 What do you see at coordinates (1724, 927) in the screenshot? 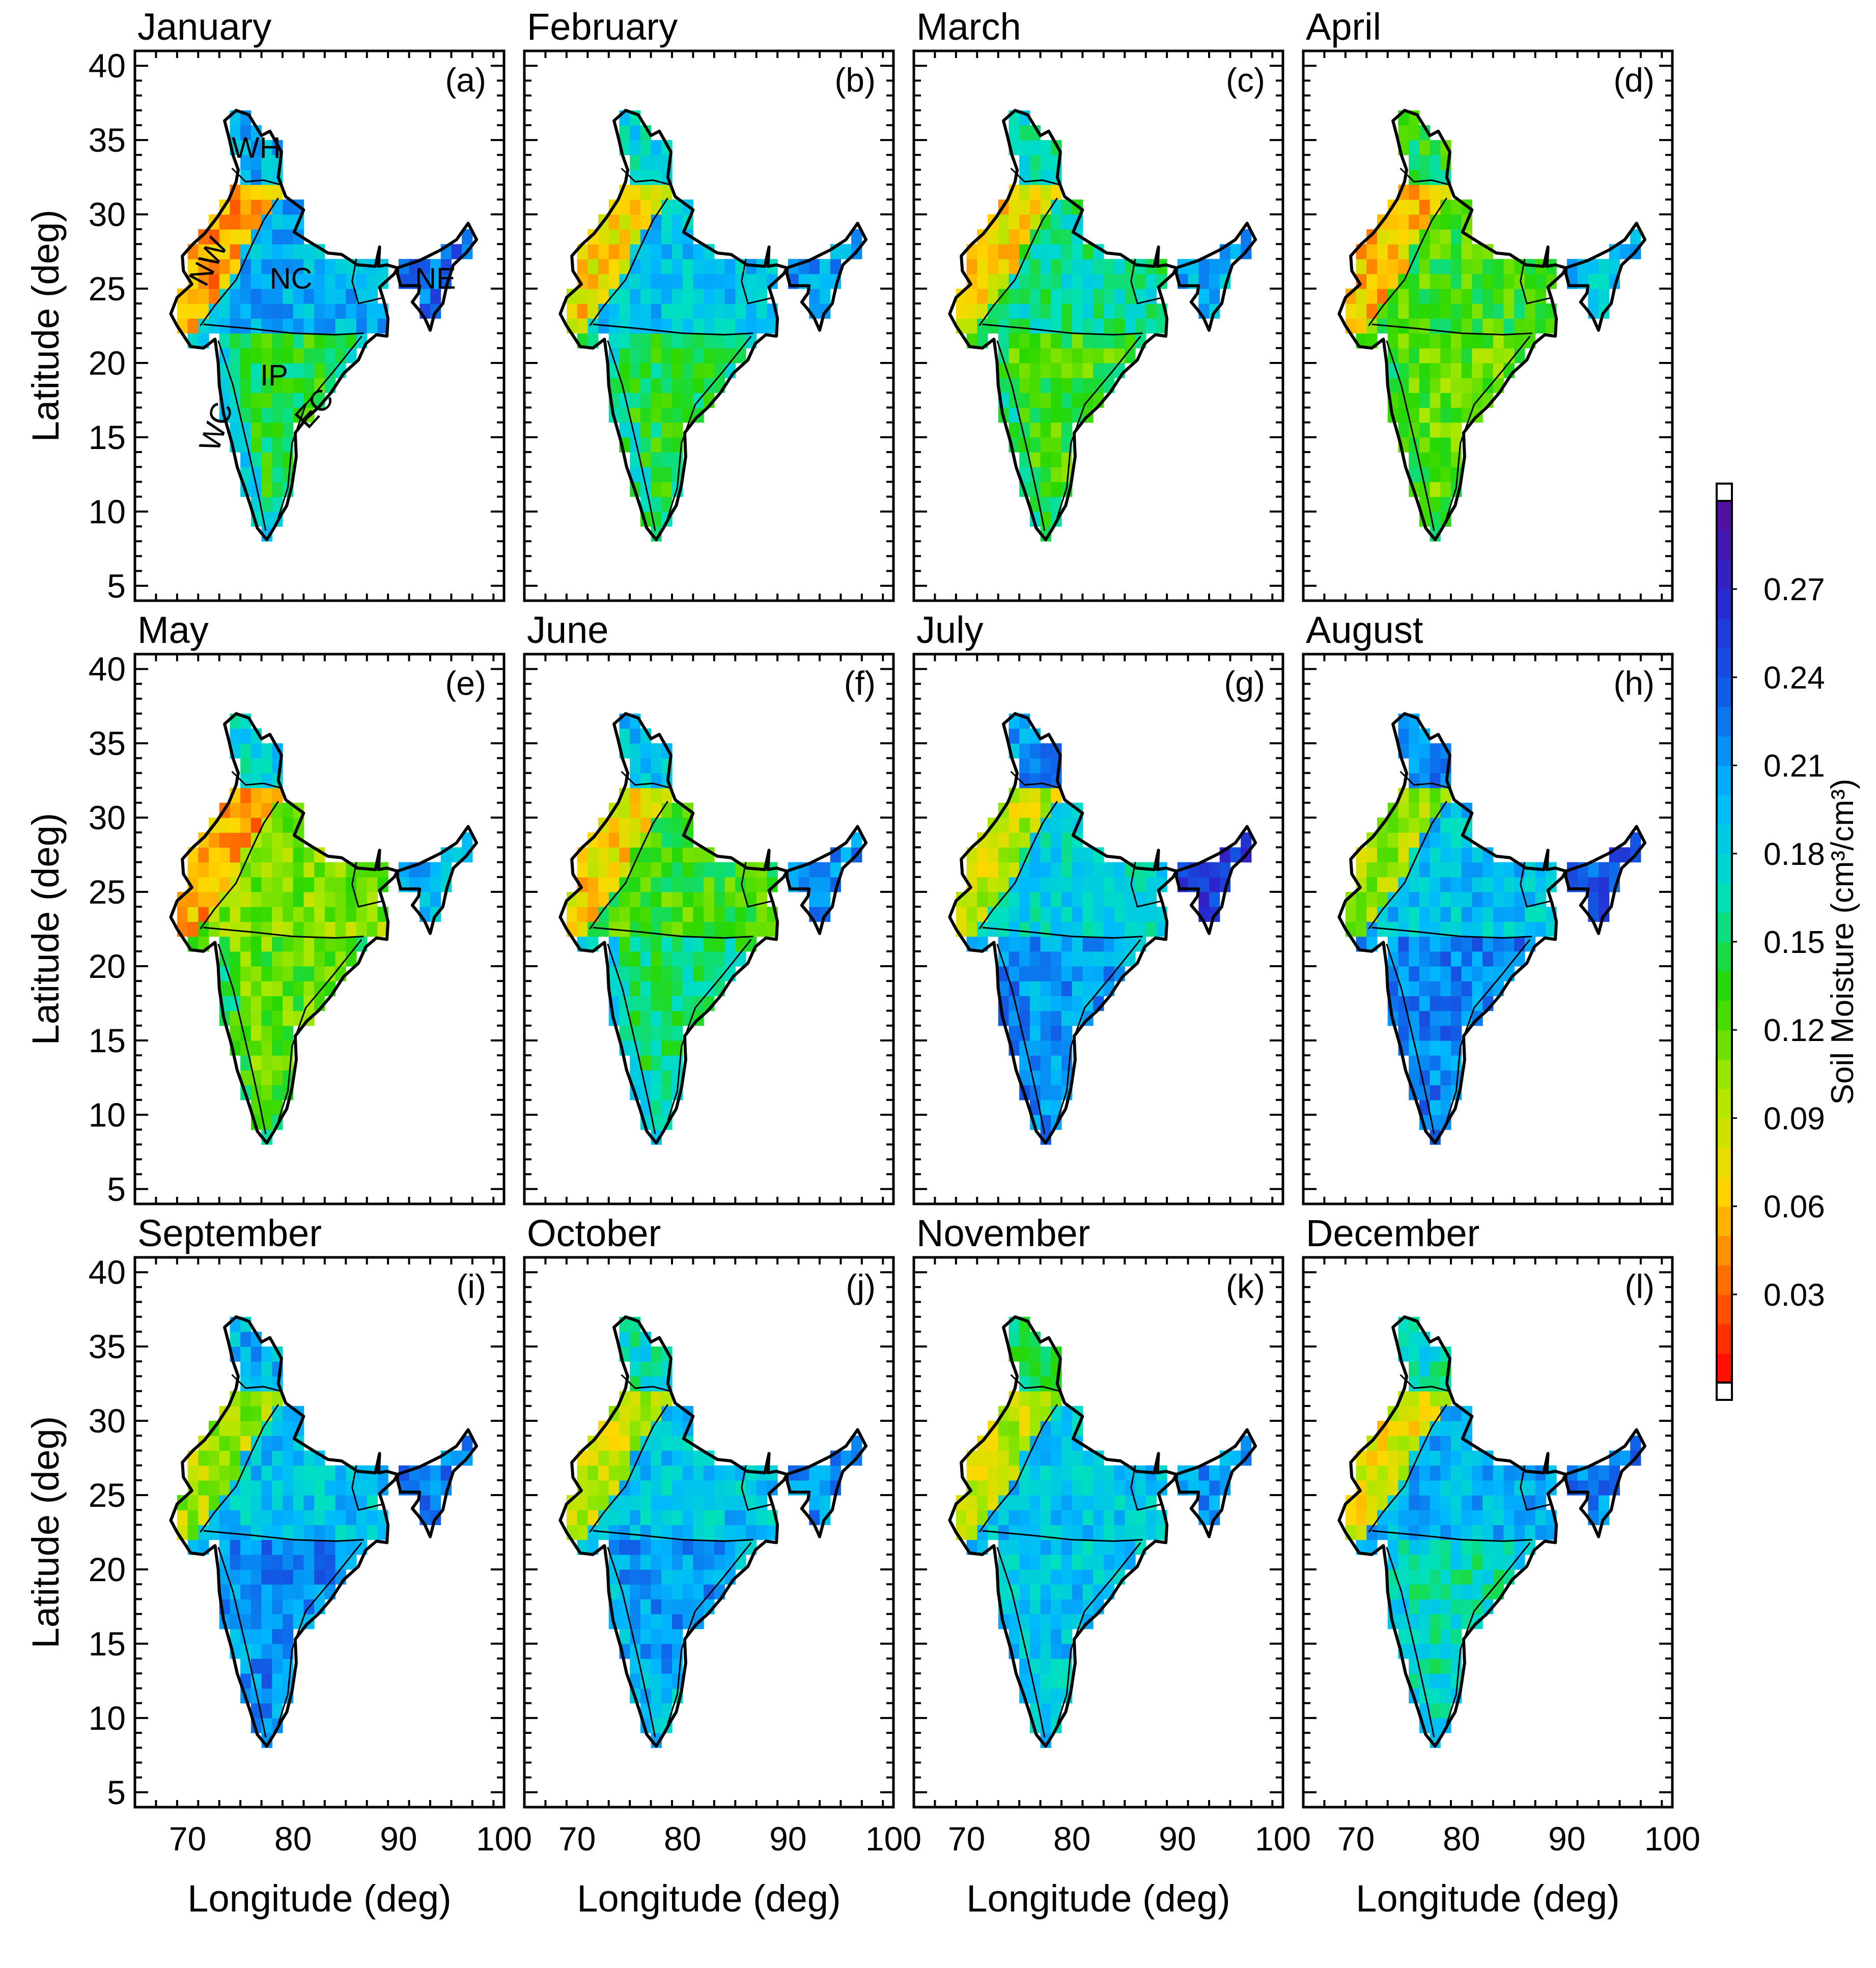
I see `colorbar-segment` at bounding box center [1724, 927].